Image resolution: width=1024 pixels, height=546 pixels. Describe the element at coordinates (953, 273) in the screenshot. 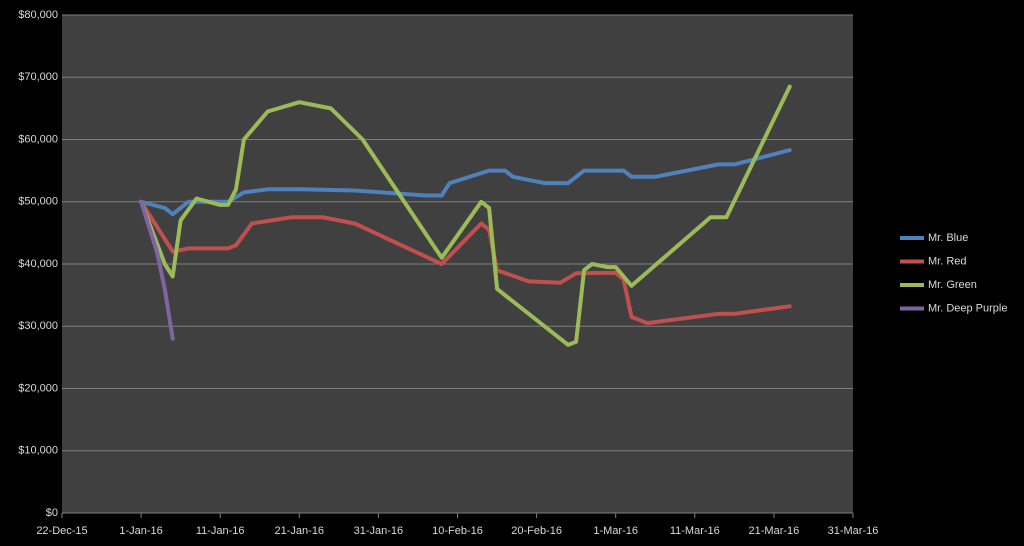

I see `legend: Mr. Blue Mr. Red Mr. Green Mr. Deep Purple` at that location.